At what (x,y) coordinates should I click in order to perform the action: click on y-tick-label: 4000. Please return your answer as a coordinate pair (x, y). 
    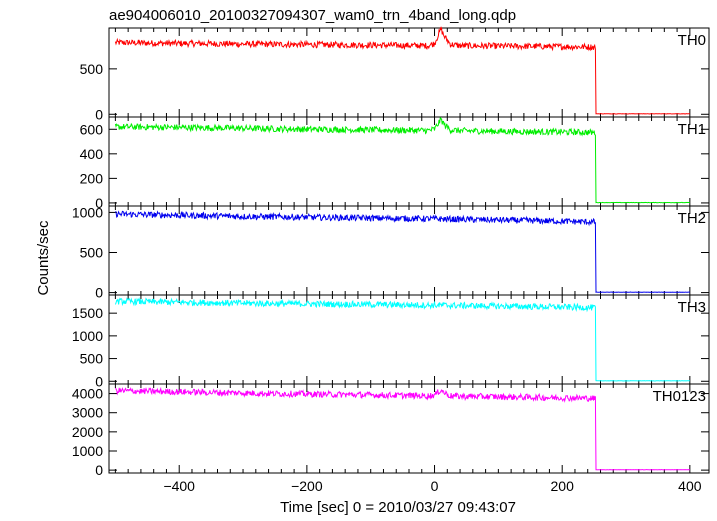
    Looking at the image, I should click on (87, 394).